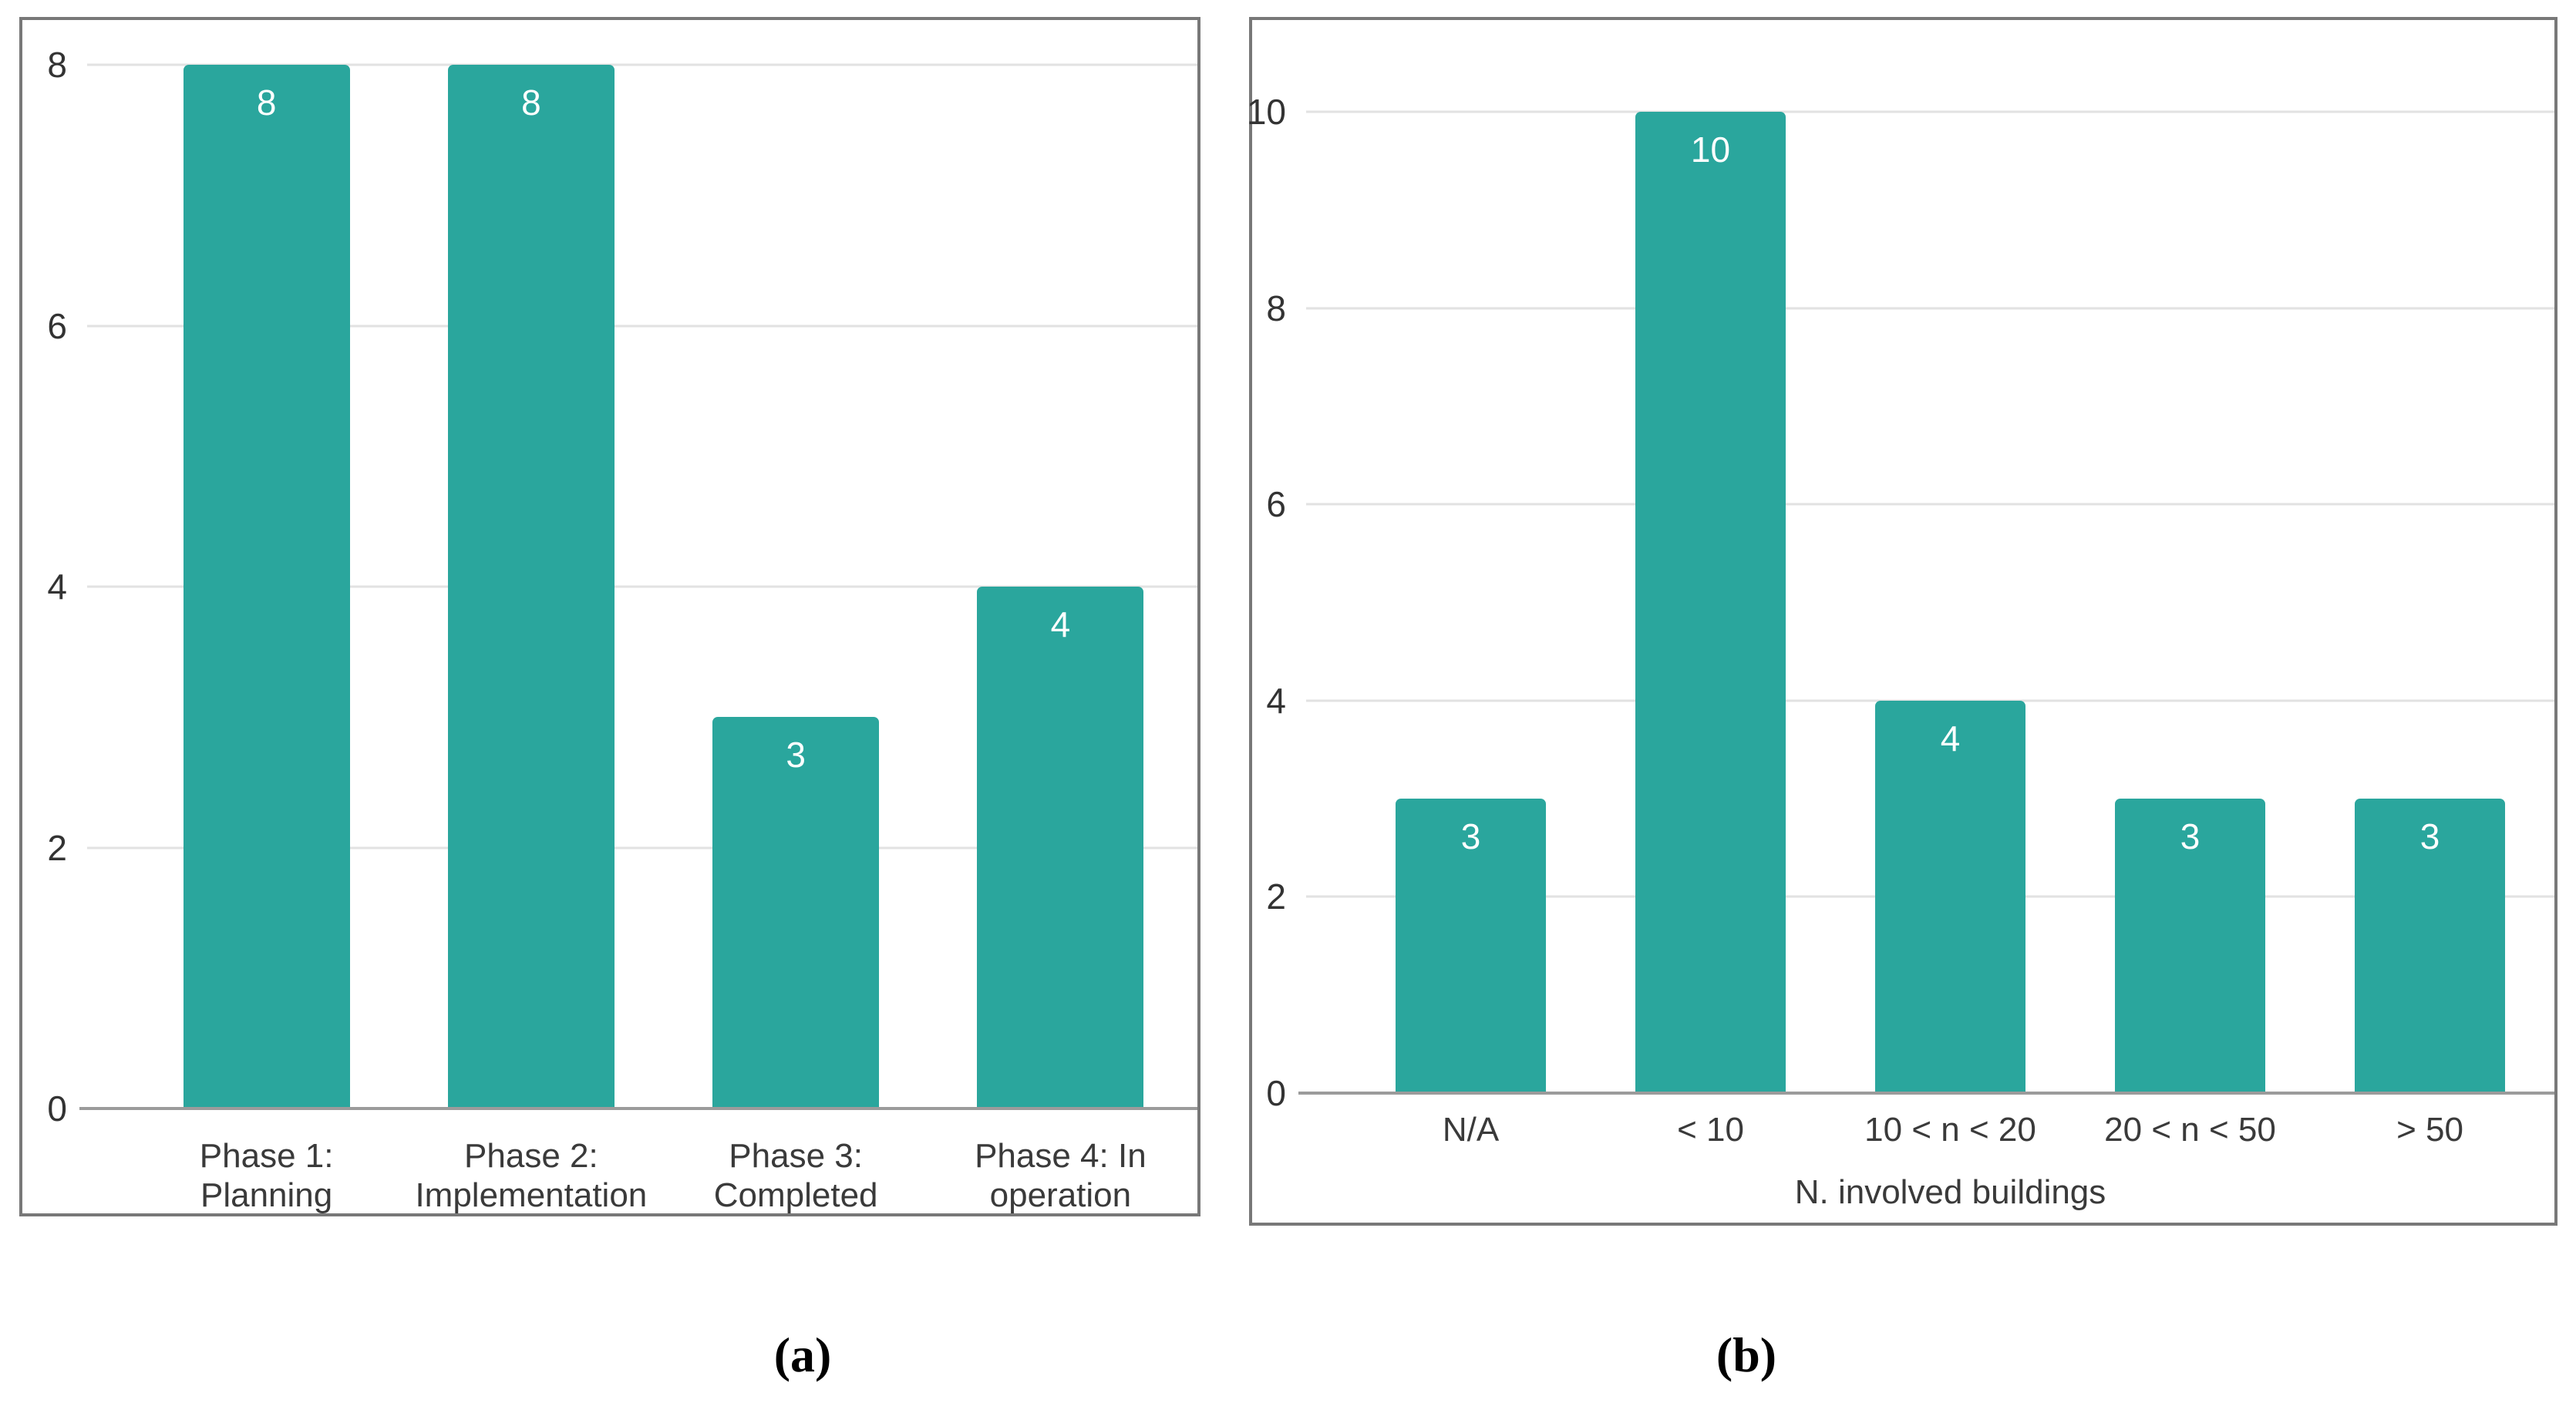 Image resolution: width=2576 pixels, height=1413 pixels. Describe the element at coordinates (1711, 1130) in the screenshot. I see `x-category-label: < 10` at that location.